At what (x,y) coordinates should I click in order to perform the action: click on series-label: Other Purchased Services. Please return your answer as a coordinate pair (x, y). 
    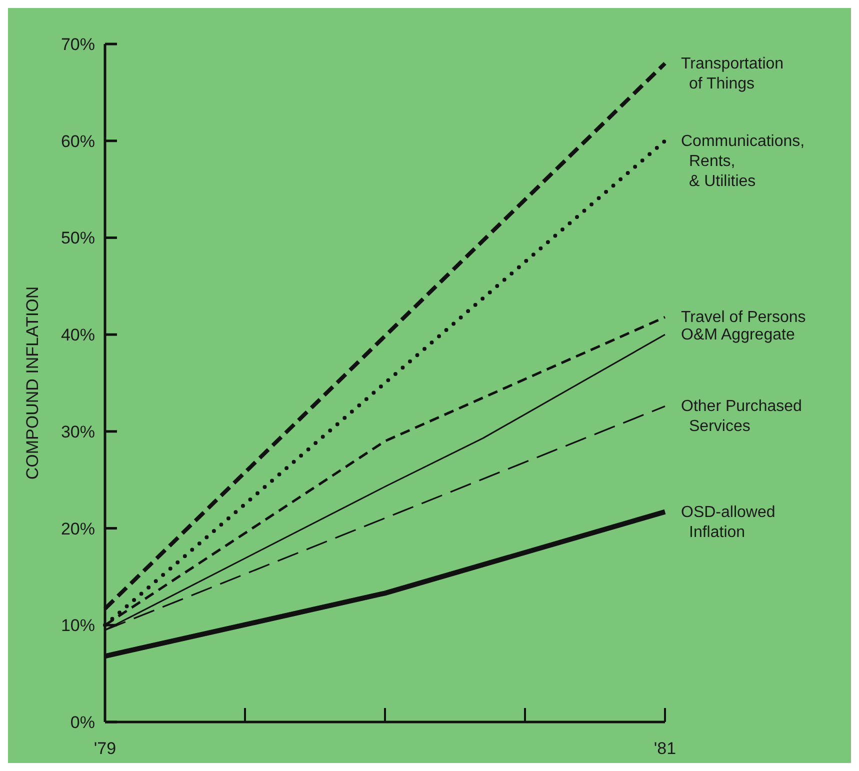
    Looking at the image, I should click on (741, 417).